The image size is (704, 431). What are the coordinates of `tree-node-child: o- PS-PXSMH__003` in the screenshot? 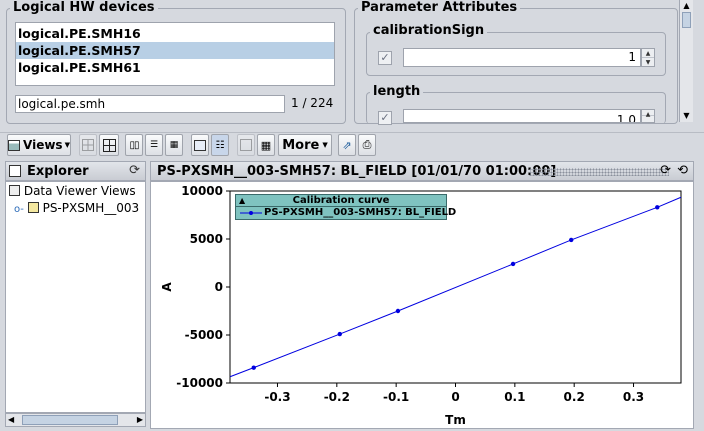 It's located at (76, 208).